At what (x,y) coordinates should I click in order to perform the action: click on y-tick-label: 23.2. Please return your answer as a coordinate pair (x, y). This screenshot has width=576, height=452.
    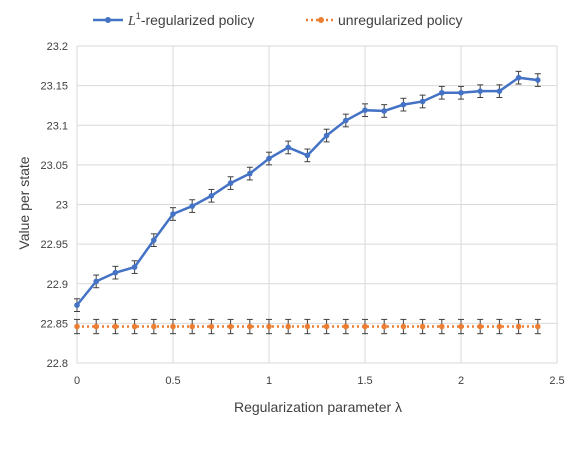
    Looking at the image, I should click on (57, 47).